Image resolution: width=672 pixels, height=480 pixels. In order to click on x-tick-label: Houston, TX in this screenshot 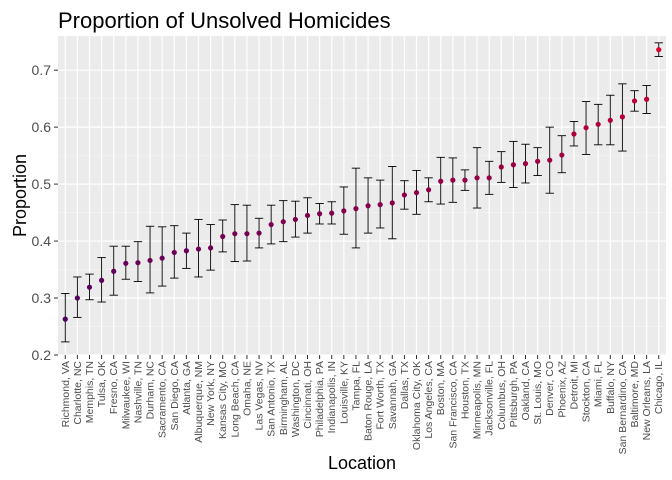, I will do `click(465, 390)`.